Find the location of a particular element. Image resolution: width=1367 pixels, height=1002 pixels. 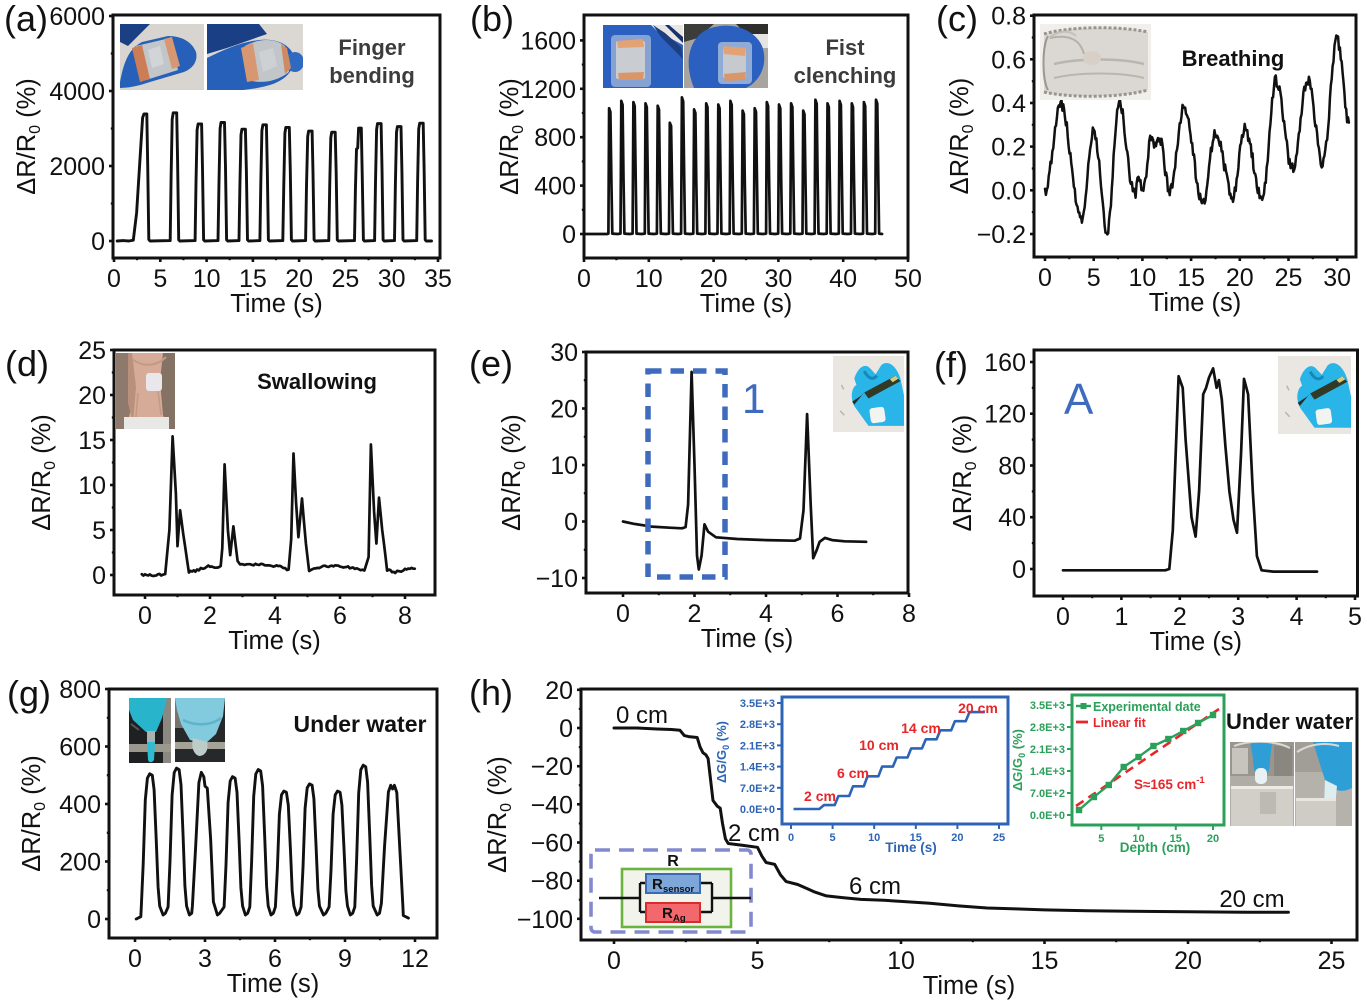

svg-text: 2.1E+3 is located at coordinates (757, 746).